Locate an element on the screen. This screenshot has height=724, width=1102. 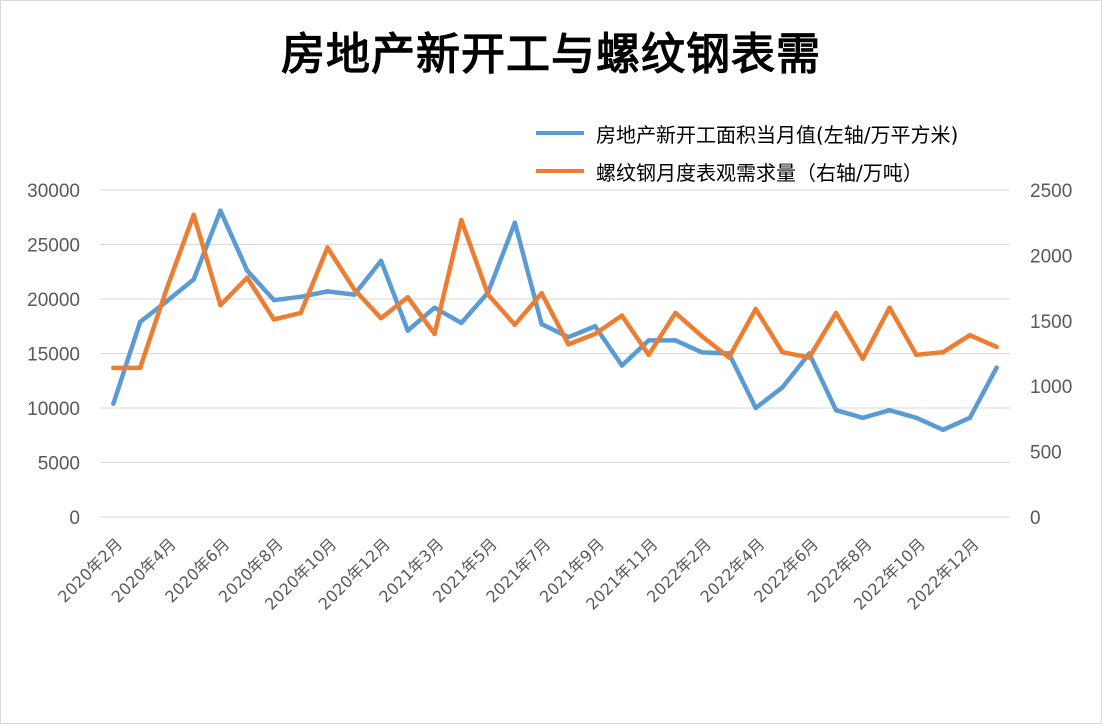
y-tick-label: 0 is located at coordinates (74, 518).